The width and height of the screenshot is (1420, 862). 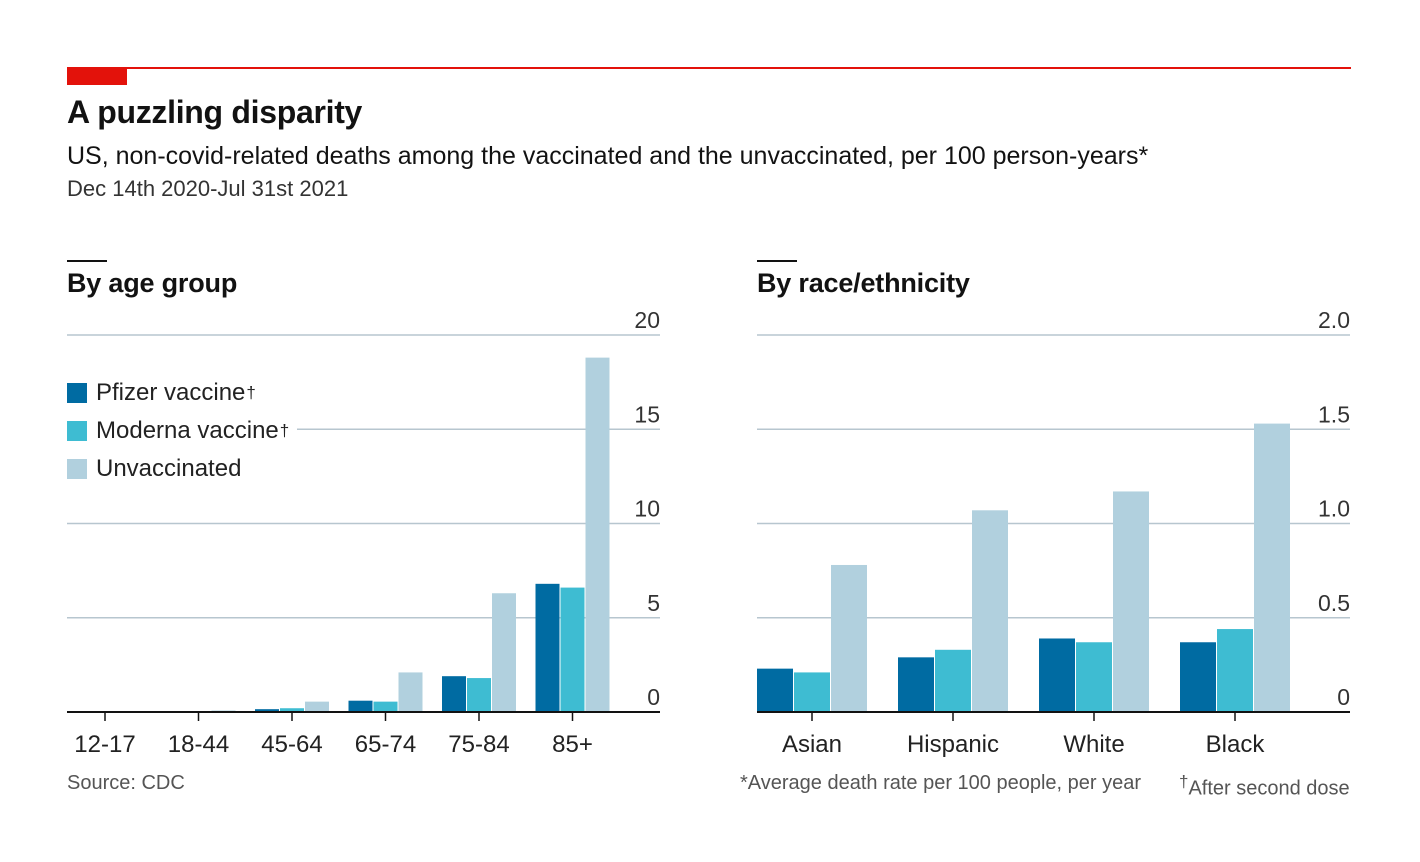 What do you see at coordinates (863, 283) in the screenshot?
I see `right-panel-title: By race/ethnicity` at bounding box center [863, 283].